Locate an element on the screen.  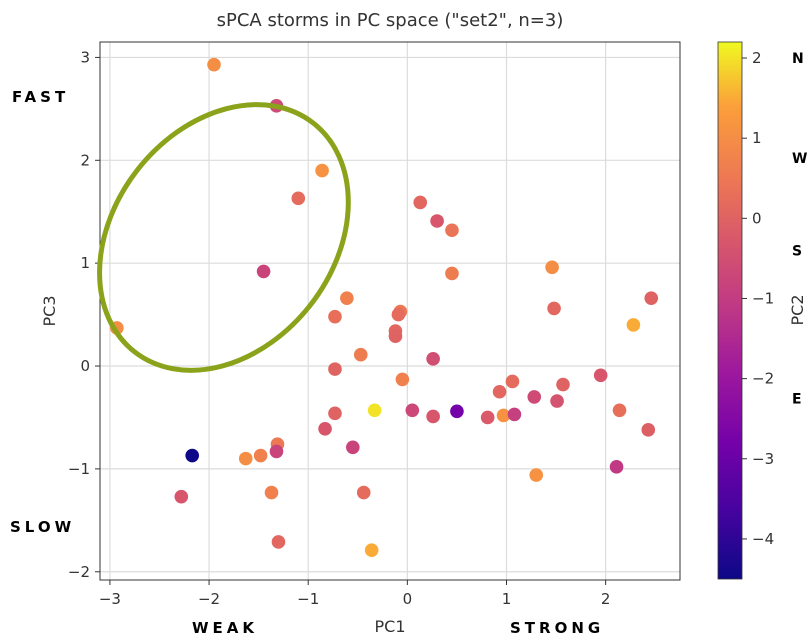
y-tick-label: 0 is located at coordinates (85, 366).